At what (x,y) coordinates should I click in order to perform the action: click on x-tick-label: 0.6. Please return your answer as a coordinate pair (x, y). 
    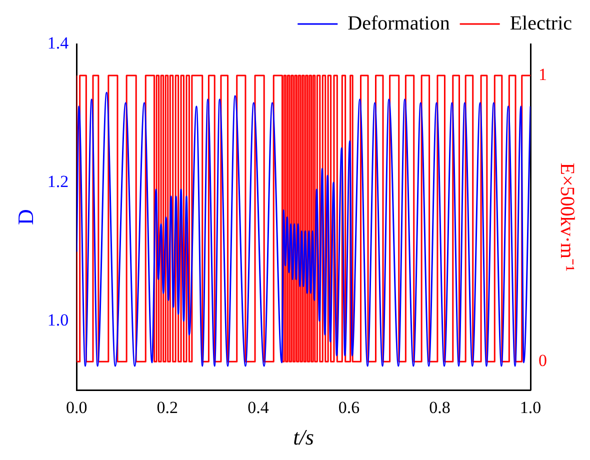
    Looking at the image, I should click on (349, 407).